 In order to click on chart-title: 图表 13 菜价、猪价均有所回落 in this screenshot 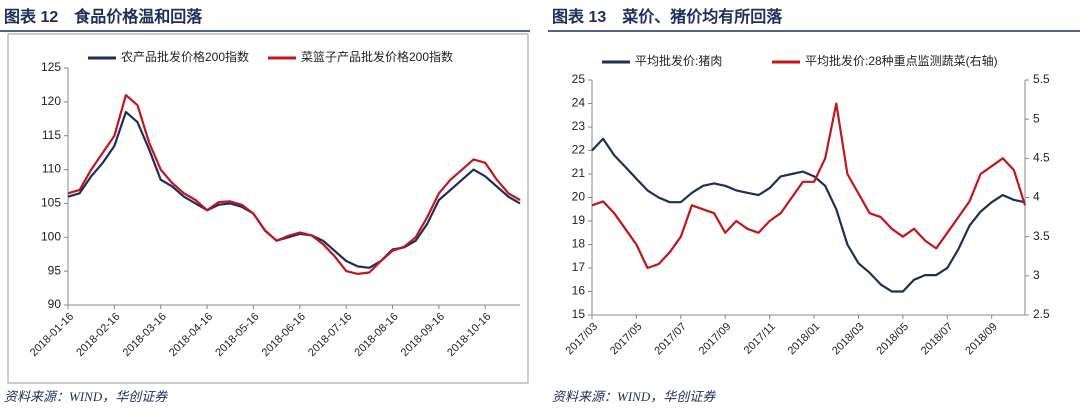, I will do `click(667, 16)`.